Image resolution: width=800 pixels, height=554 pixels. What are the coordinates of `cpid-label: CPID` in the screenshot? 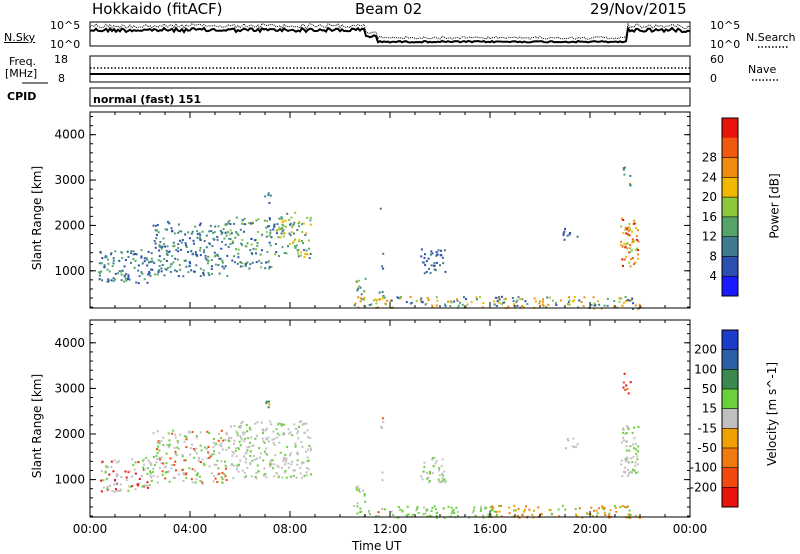 It's located at (22, 96).